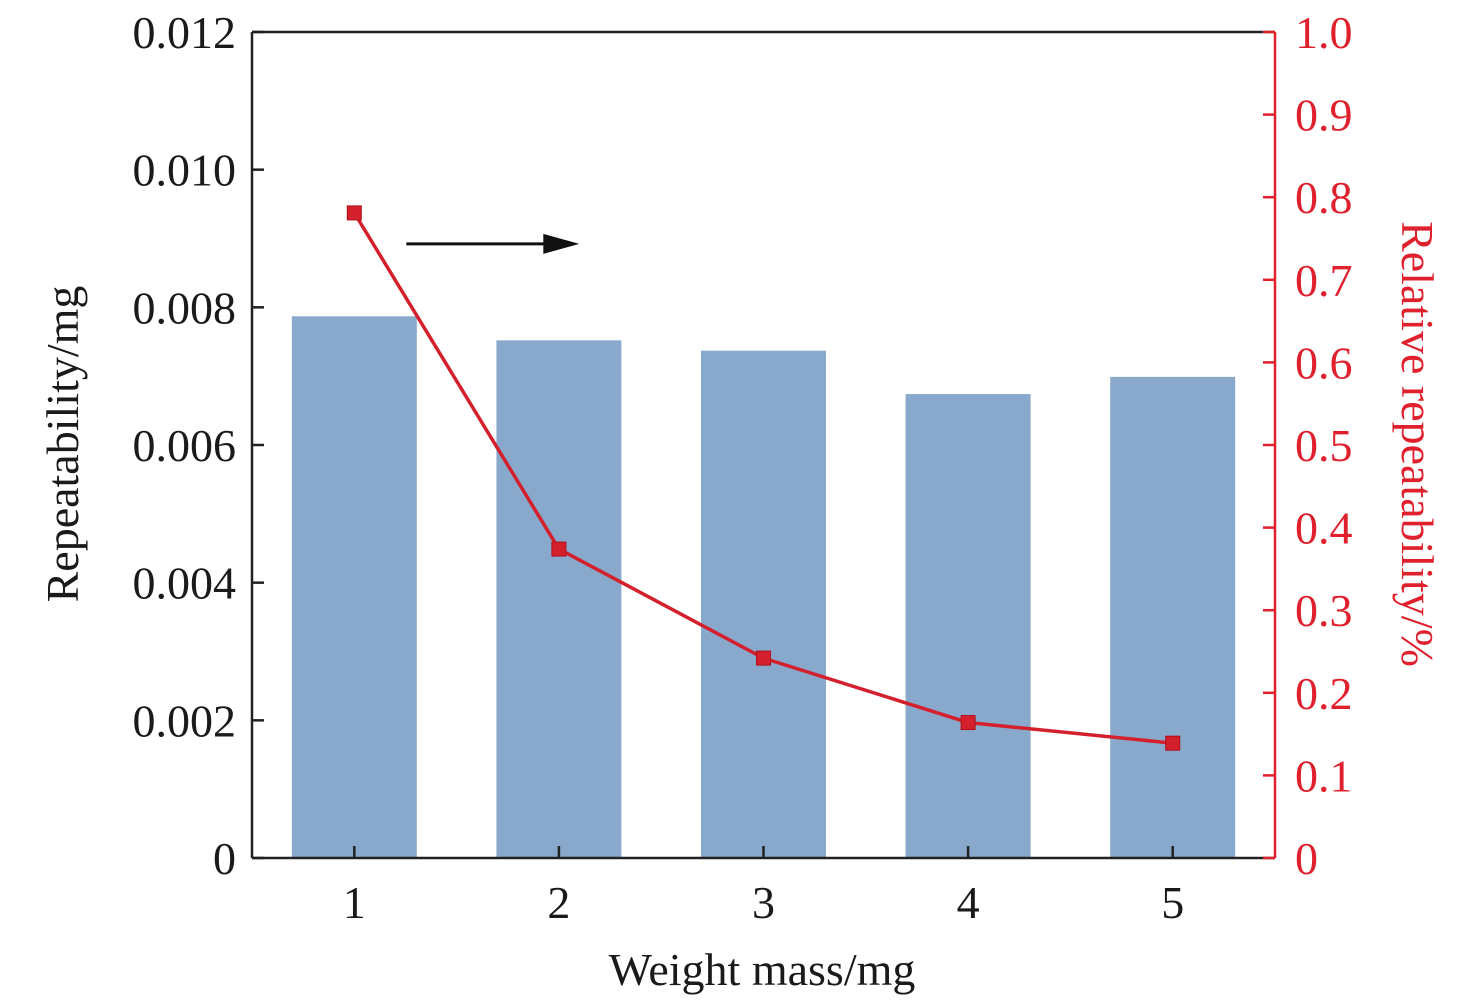 The image size is (1476, 1003). I want to click on y-axis-title: Repeatability/mg, so click(62, 444).